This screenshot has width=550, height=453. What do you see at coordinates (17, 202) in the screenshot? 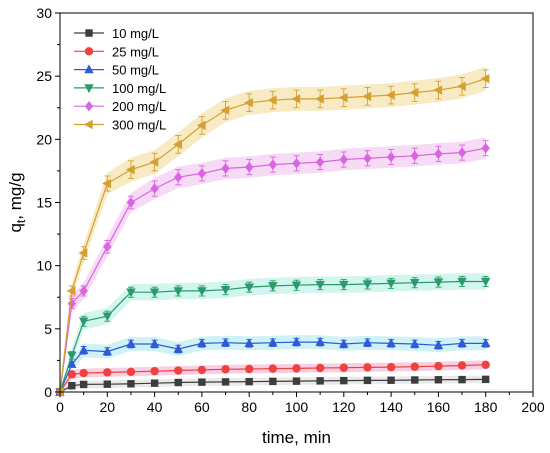
I see `y-axis-label: qt, mg/g` at bounding box center [17, 202].